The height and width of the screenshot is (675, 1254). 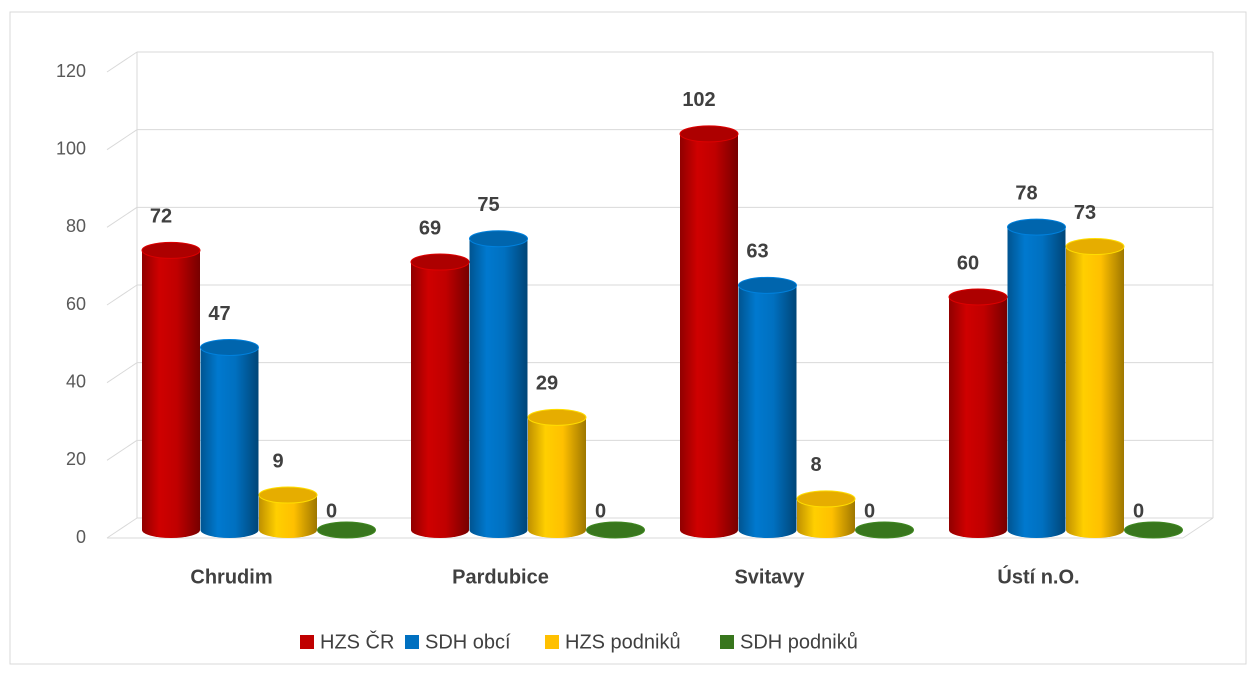 What do you see at coordinates (623, 642) in the screenshot?
I see `legend-label: HZS podniků` at bounding box center [623, 642].